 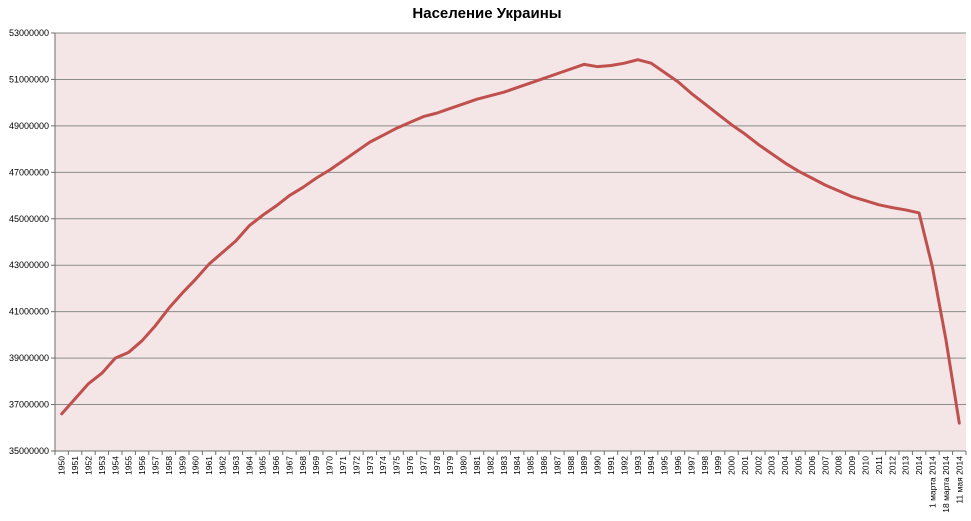 What do you see at coordinates (437, 465) in the screenshot?
I see `x-tick-label: 1978` at bounding box center [437, 465].